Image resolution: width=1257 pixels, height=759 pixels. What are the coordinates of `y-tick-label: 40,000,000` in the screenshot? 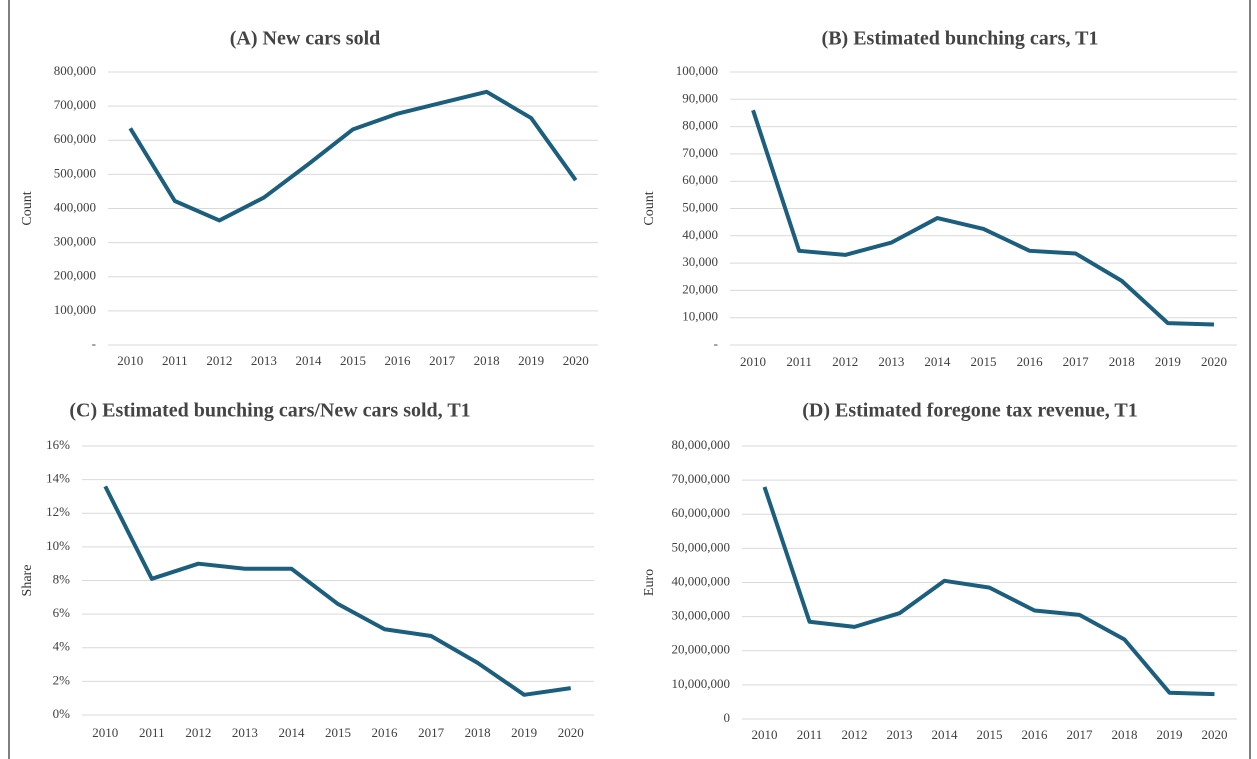 It's located at (701, 580).